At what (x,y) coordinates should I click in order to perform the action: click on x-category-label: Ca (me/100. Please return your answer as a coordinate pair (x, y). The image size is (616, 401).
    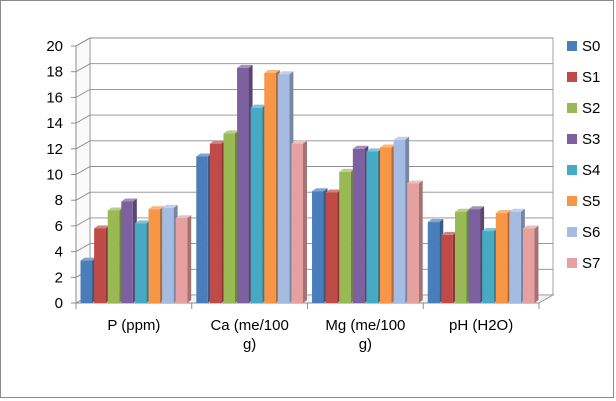
    Looking at the image, I should click on (249, 325).